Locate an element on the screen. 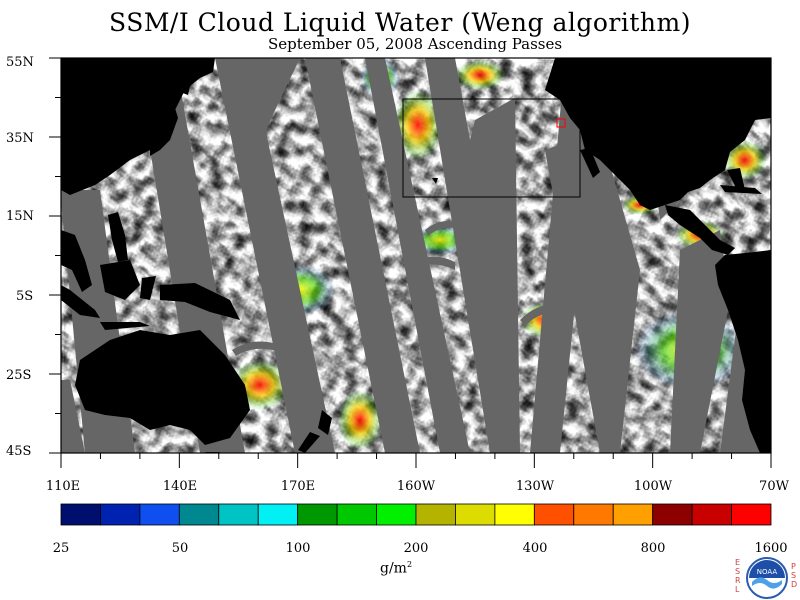 This screenshot has height=600, width=800. colorbar-label: 25 is located at coordinates (61, 548).